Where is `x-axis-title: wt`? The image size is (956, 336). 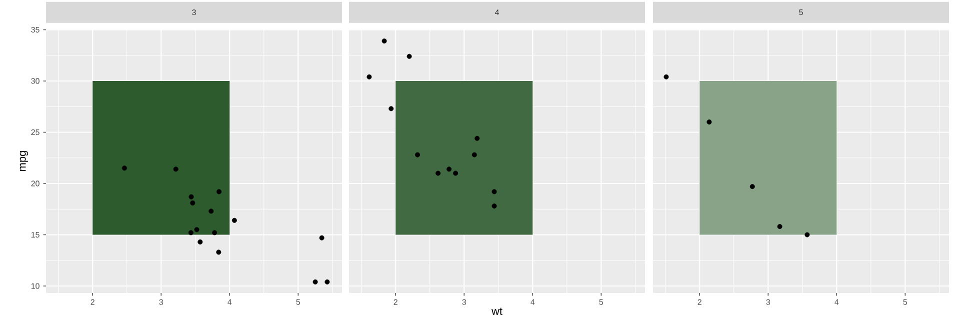
x-axis-title: wt is located at coordinates (497, 311).